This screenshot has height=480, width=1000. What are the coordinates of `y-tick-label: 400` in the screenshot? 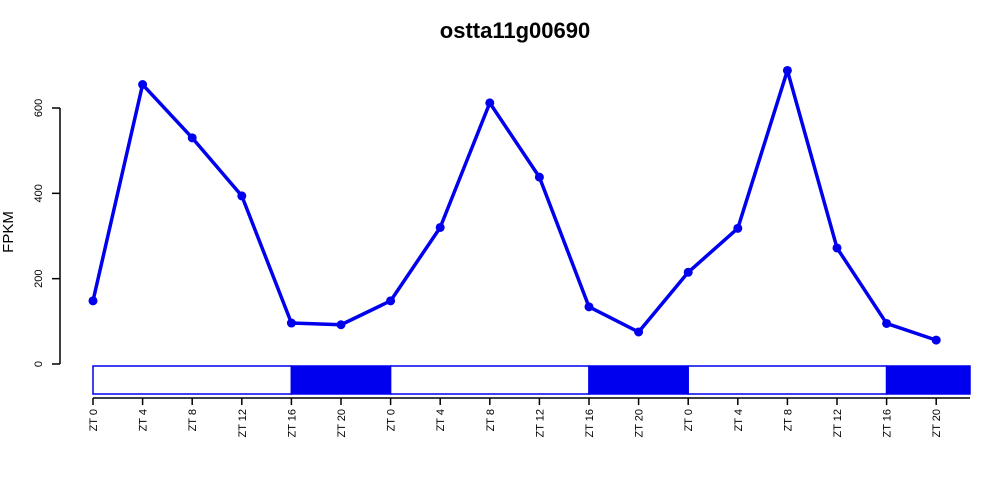 It's located at (39, 193).